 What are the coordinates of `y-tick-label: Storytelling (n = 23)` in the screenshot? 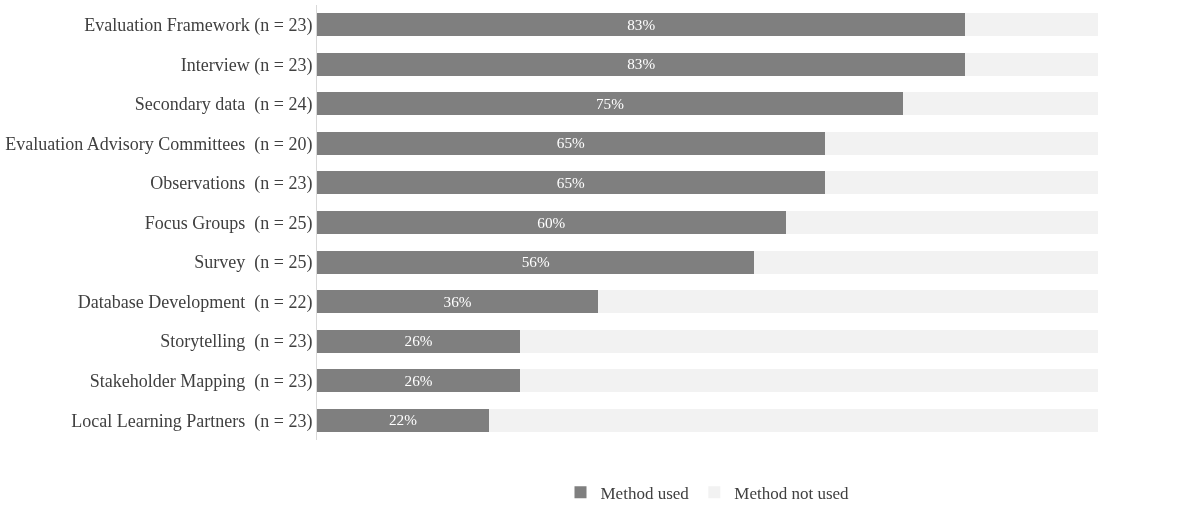 It's located at (236, 342).